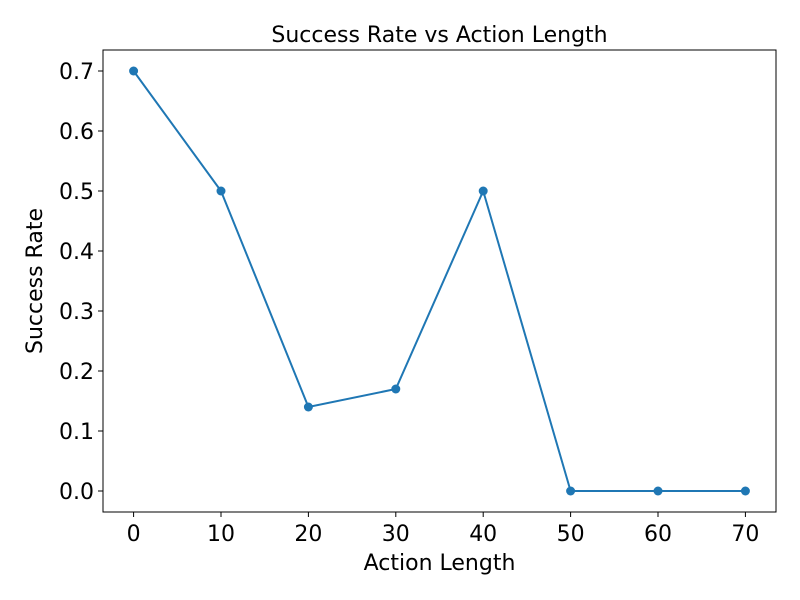  What do you see at coordinates (308, 534) in the screenshot?
I see `x-tick-label: 20` at bounding box center [308, 534].